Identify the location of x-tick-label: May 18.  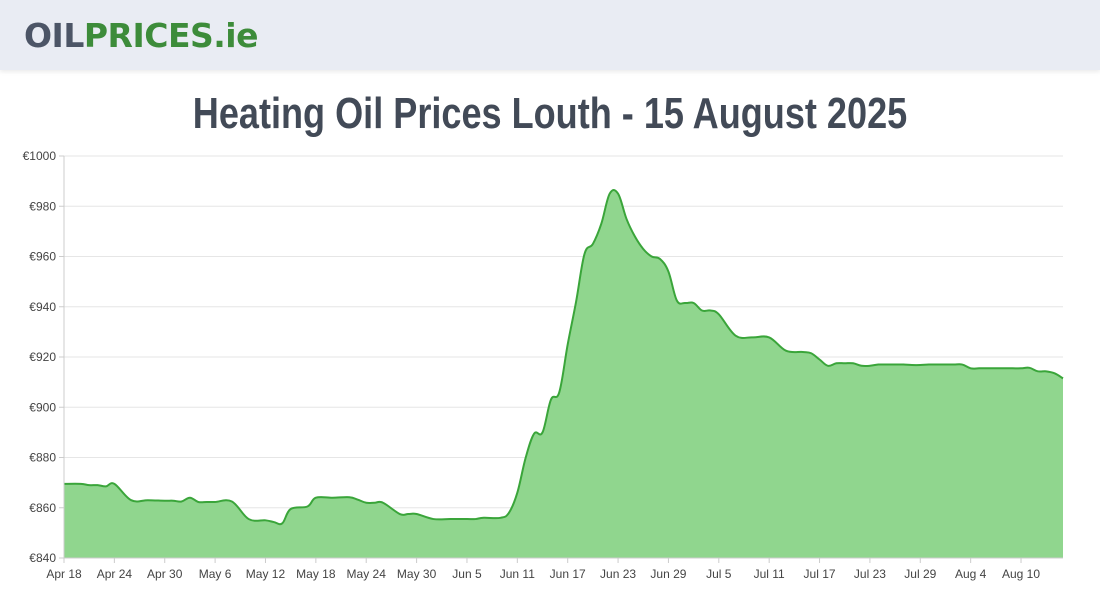
(316, 574).